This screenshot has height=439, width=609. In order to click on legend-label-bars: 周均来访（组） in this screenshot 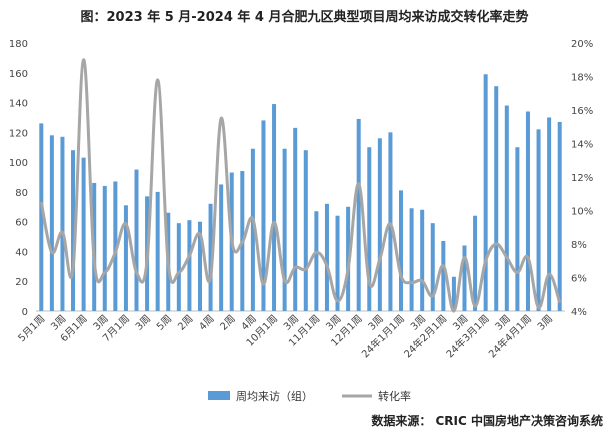, I will do `click(274, 396)`.